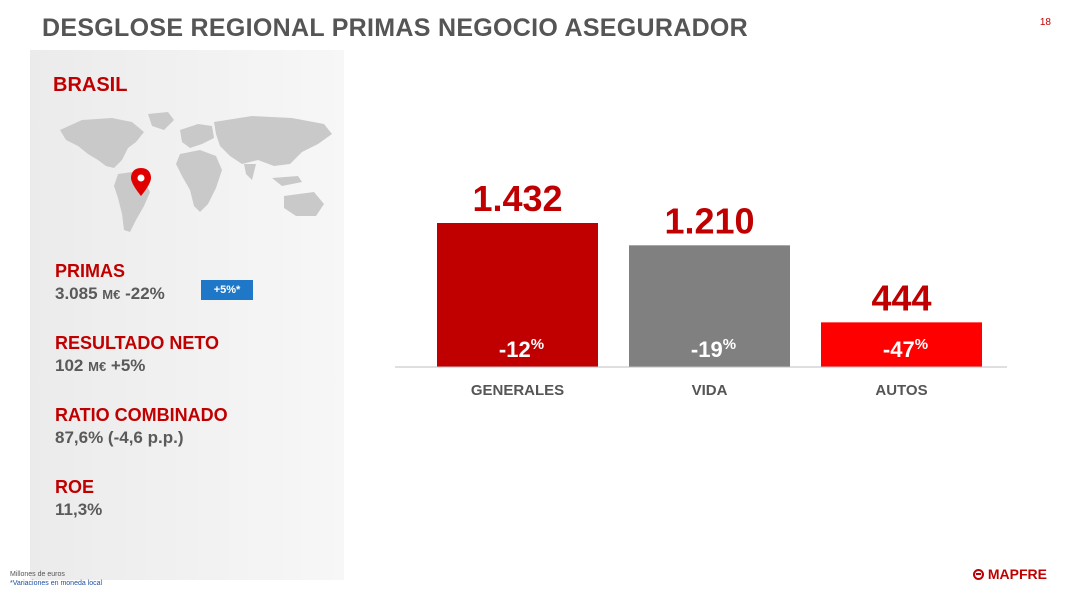 The width and height of the screenshot is (1067, 600). What do you see at coordinates (1017, 574) in the screenshot?
I see `mapfre-logo-text: MAPFRE` at bounding box center [1017, 574].